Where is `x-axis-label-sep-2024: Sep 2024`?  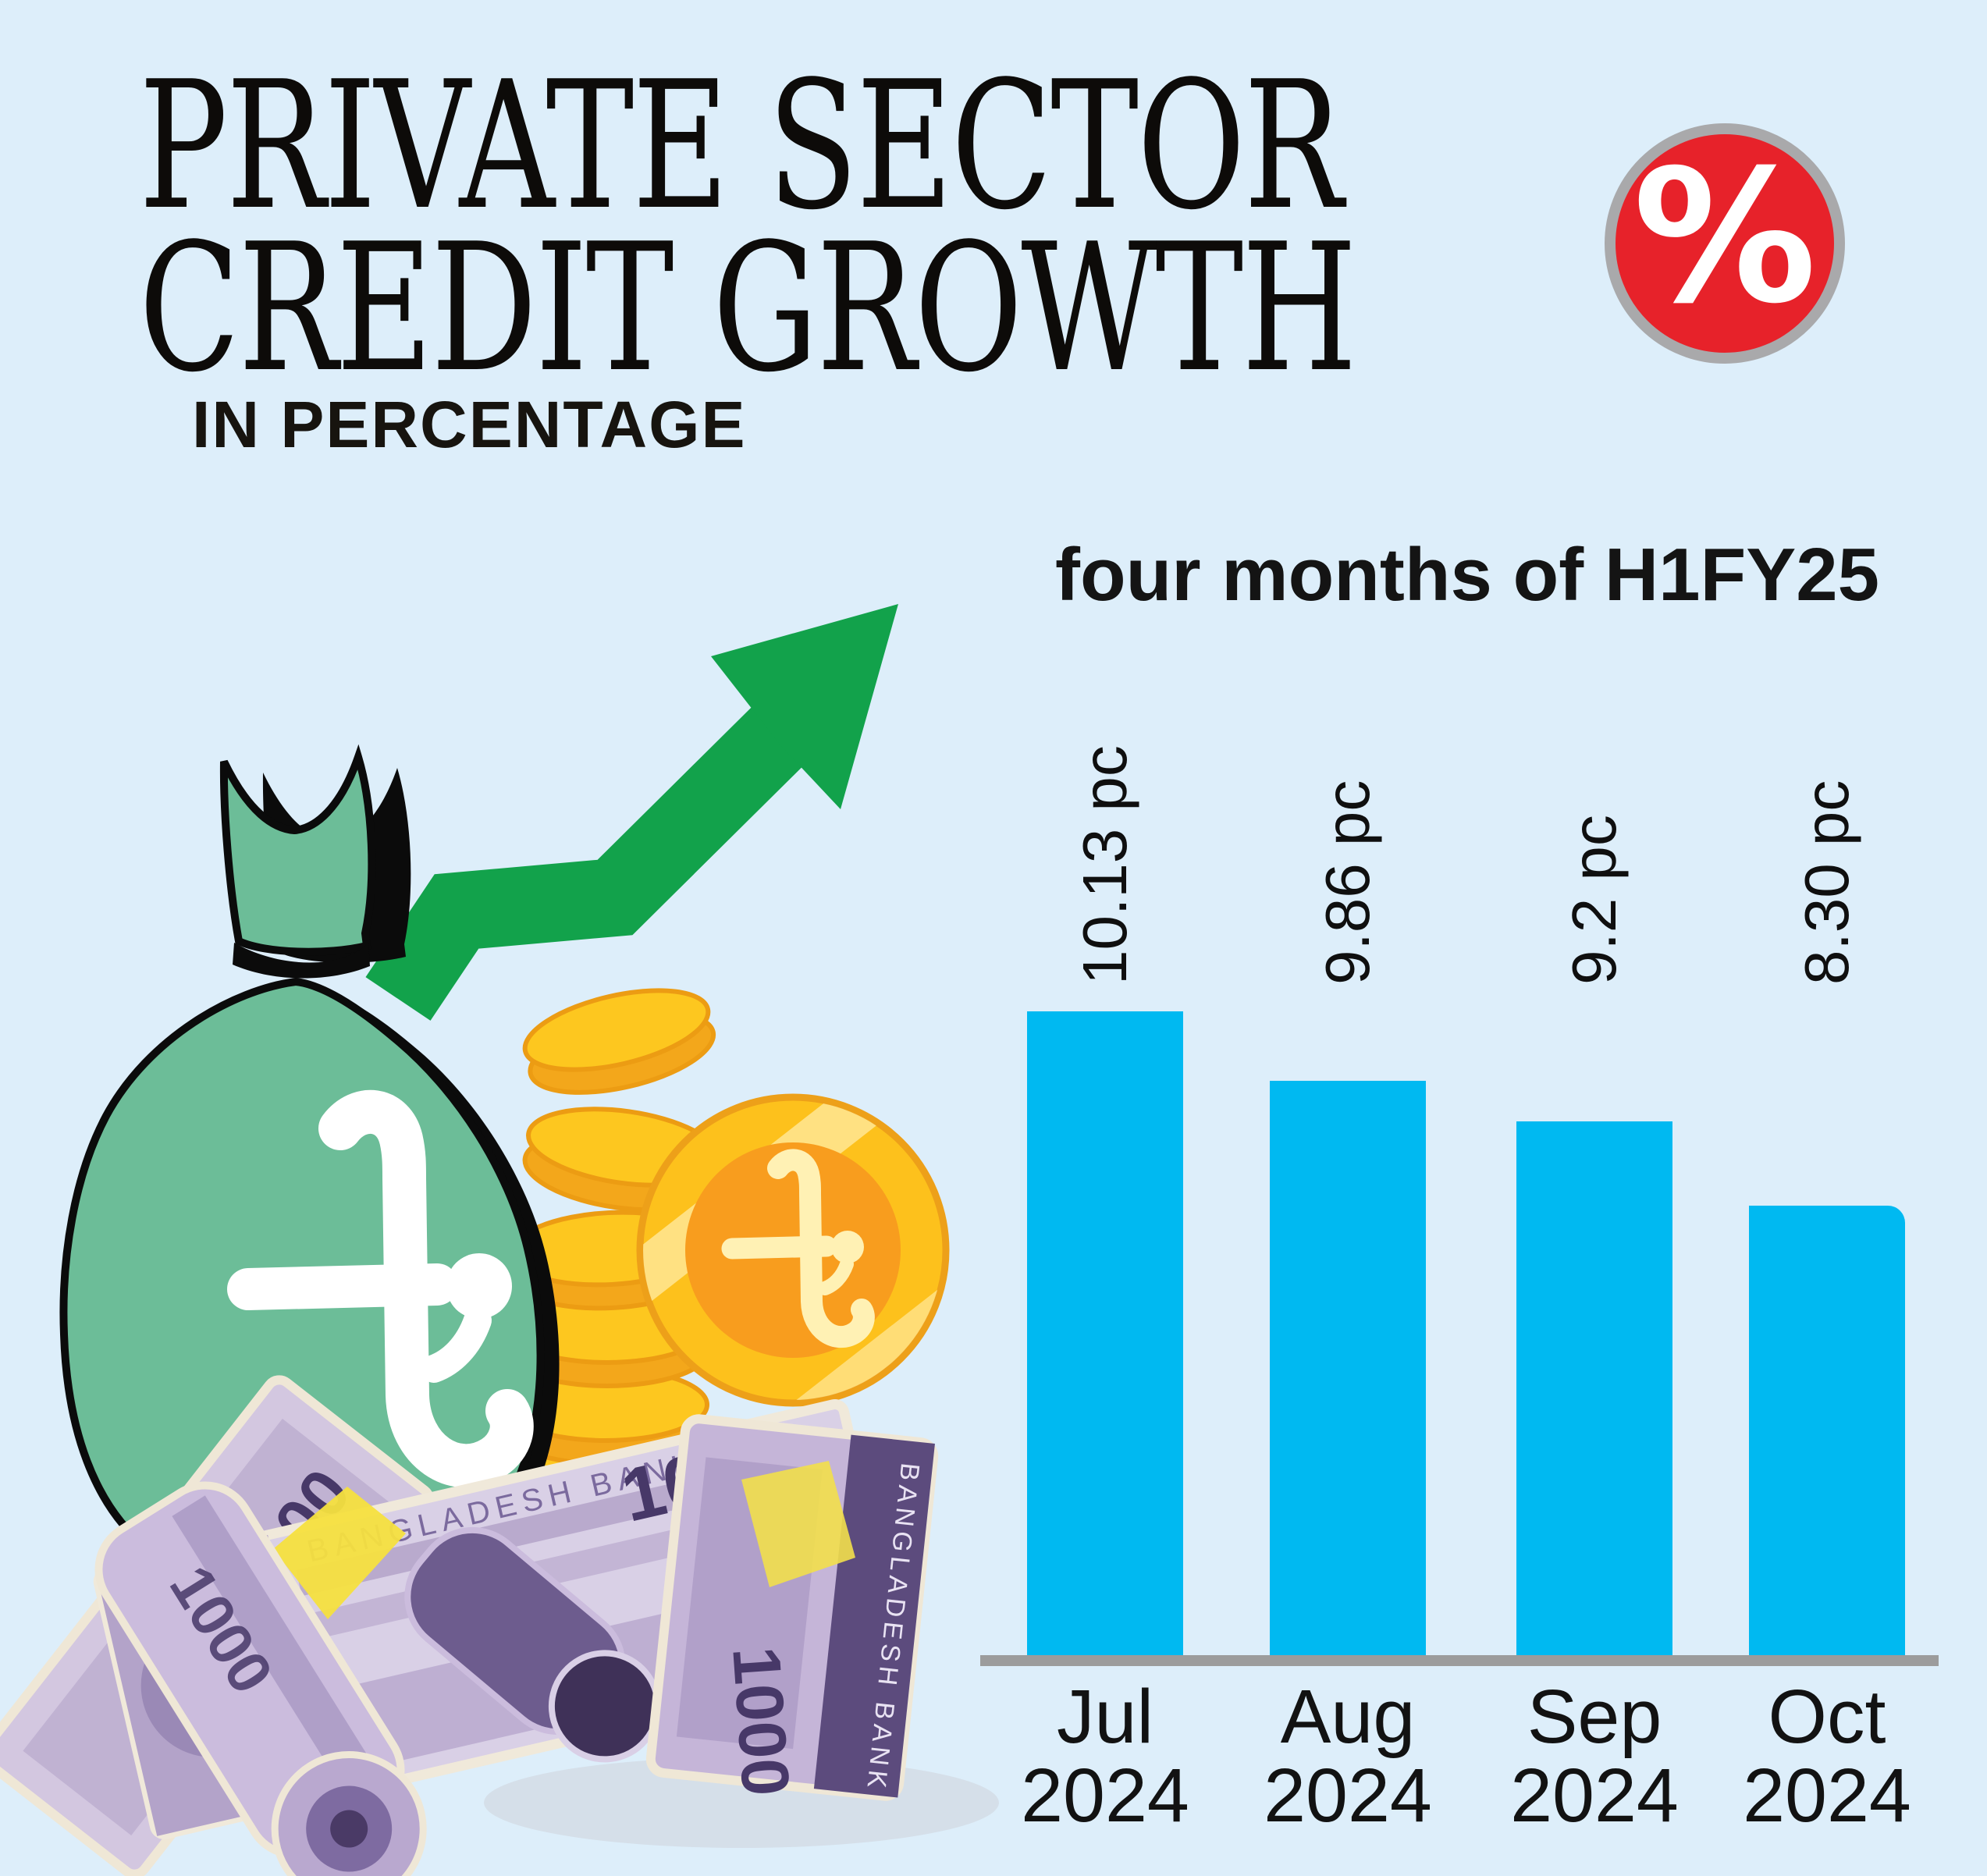 x-axis-label-sep-2024: Sep 2024 is located at coordinates (1595, 1756).